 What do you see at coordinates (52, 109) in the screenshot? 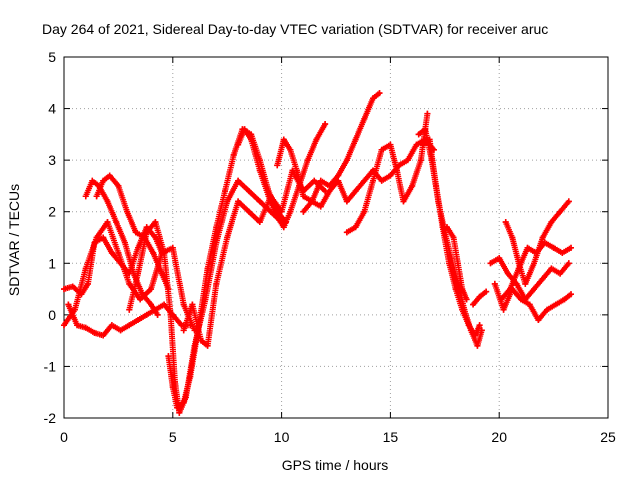
I see `y-tick-label: 4` at bounding box center [52, 109].